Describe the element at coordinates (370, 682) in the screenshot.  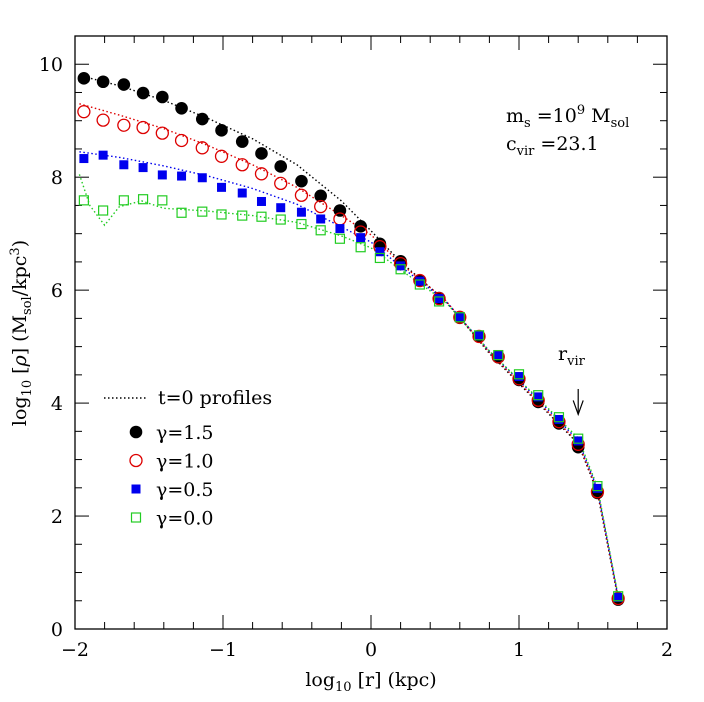
I see `x-axis-label: log10 [r] (kpc)` at that location.